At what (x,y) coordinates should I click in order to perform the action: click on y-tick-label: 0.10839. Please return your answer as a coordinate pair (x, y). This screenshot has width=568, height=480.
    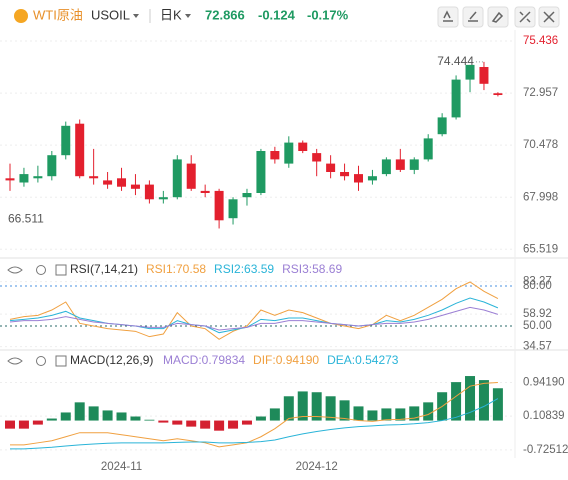
    Looking at the image, I should click on (544, 416).